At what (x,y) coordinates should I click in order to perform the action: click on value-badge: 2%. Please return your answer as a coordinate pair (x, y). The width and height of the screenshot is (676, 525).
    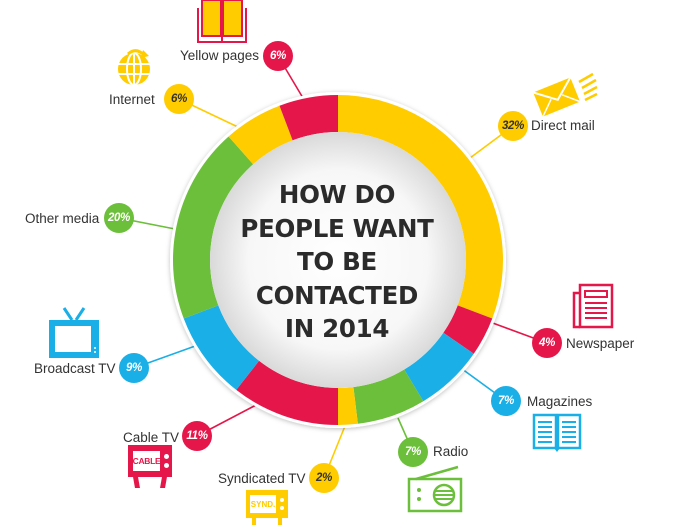
    Looking at the image, I should click on (324, 478).